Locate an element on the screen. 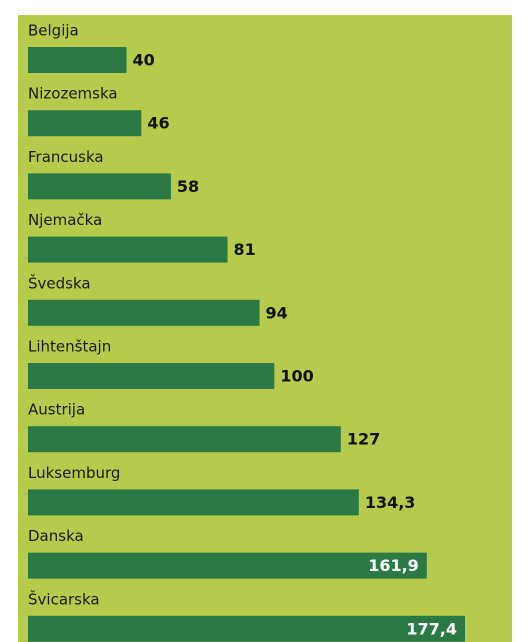  value-label: 127 is located at coordinates (363, 439).